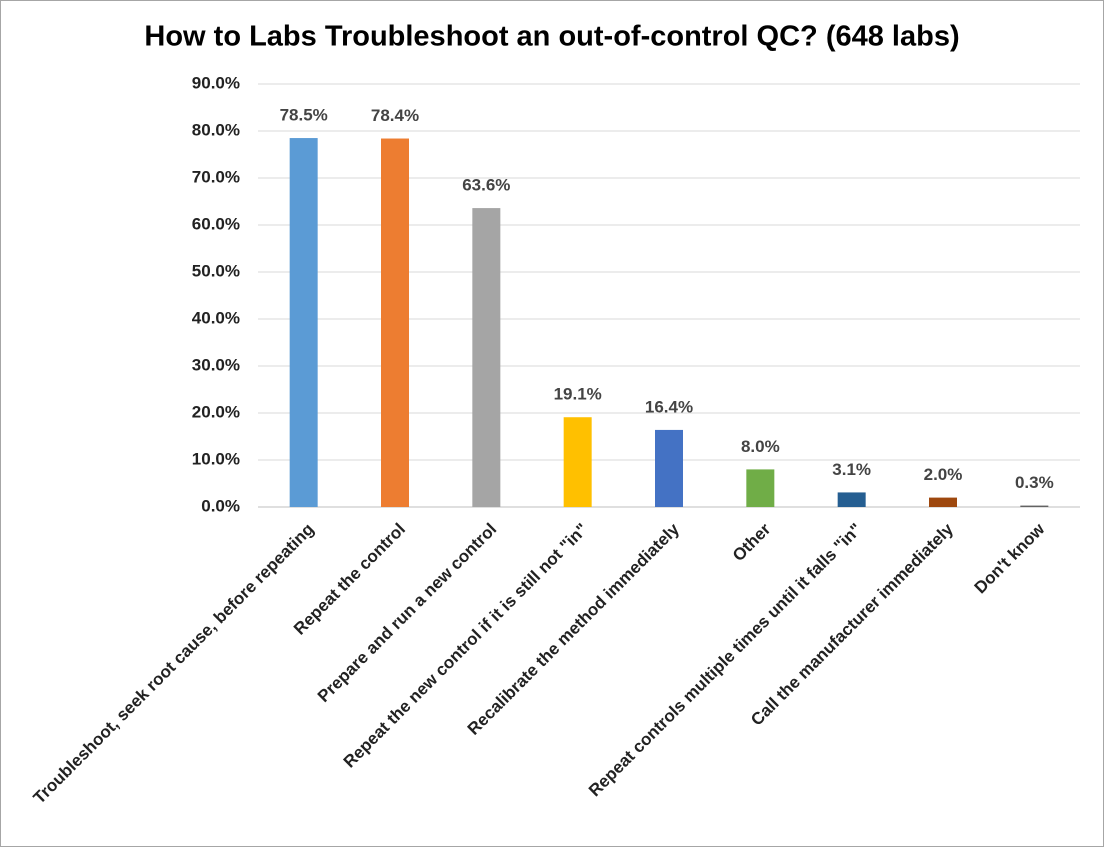 The image size is (1104, 847). What do you see at coordinates (216, 458) in the screenshot?
I see `y-tick-label: 10.0%` at bounding box center [216, 458].